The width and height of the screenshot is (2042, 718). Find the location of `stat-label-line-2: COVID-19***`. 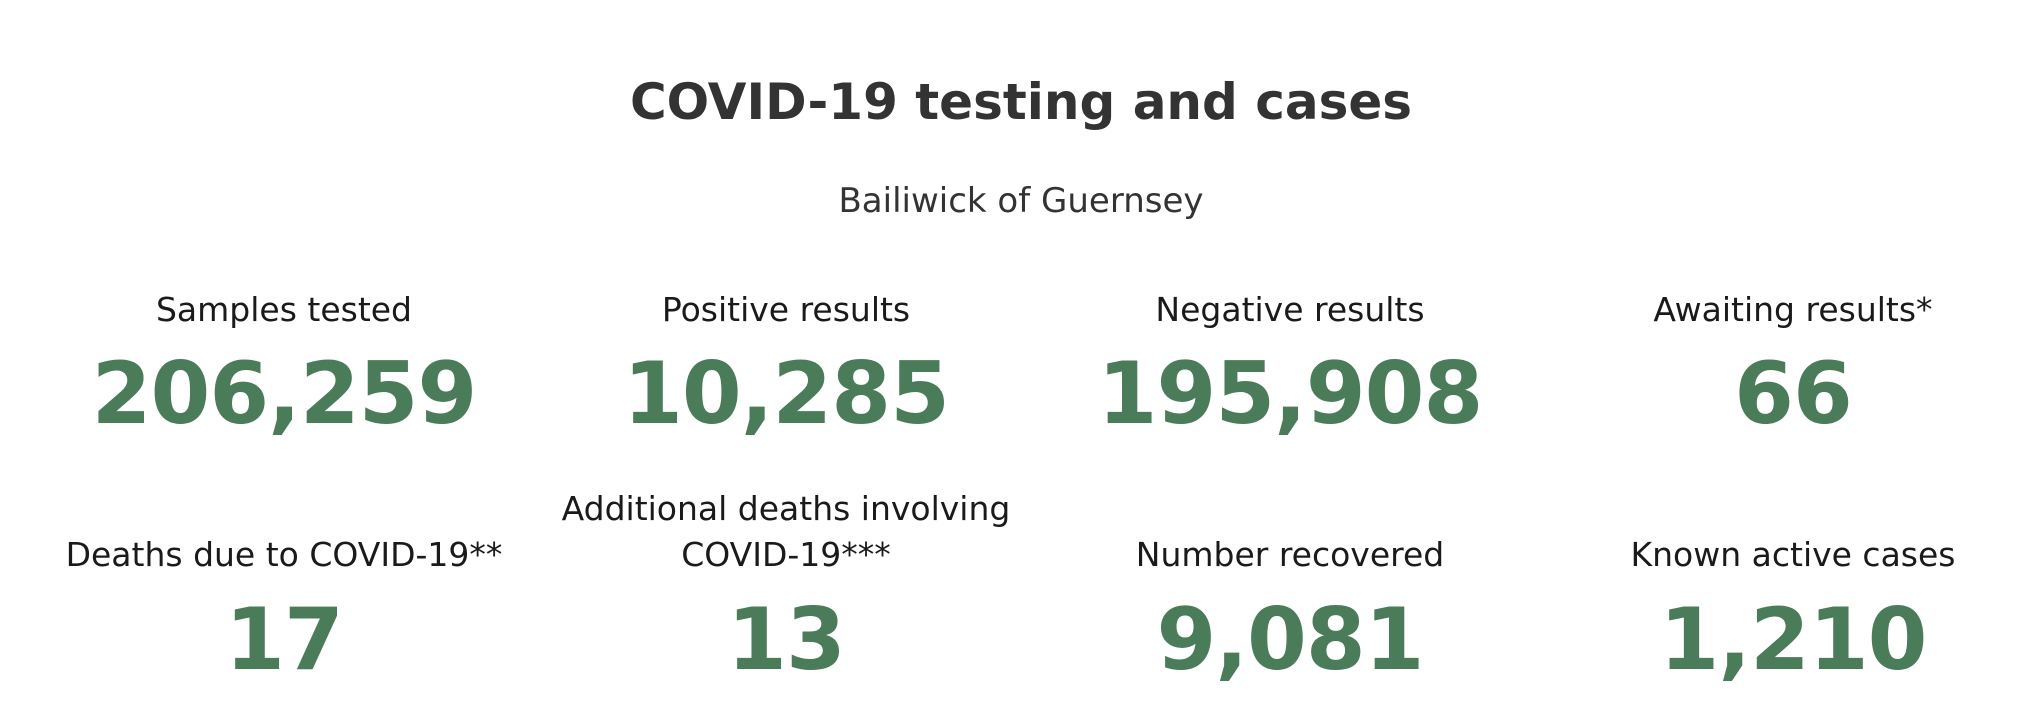

stat-label-line-2: COVID-19*** is located at coordinates (786, 554).